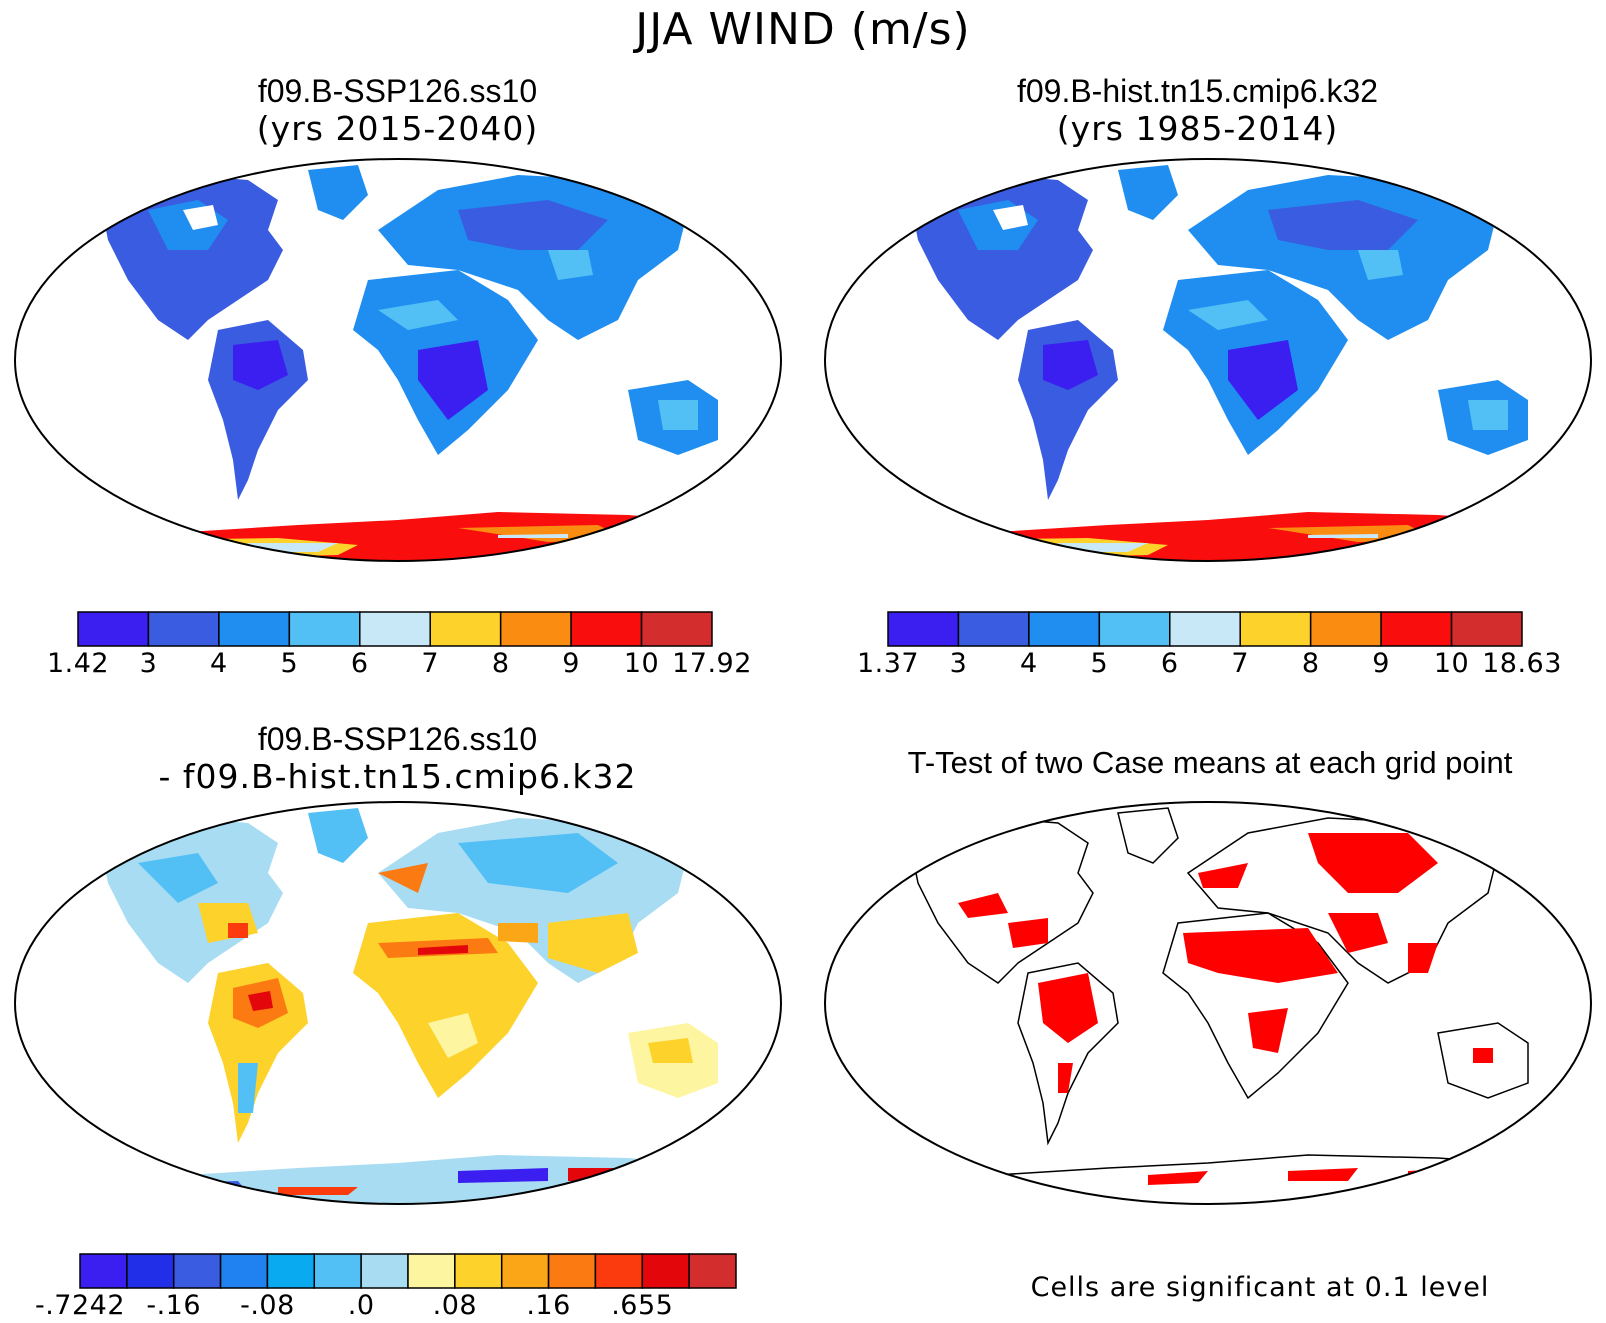 The image size is (1606, 1323). What do you see at coordinates (430, 663) in the screenshot?
I see `colorbar-1-tick-label: 7` at bounding box center [430, 663].